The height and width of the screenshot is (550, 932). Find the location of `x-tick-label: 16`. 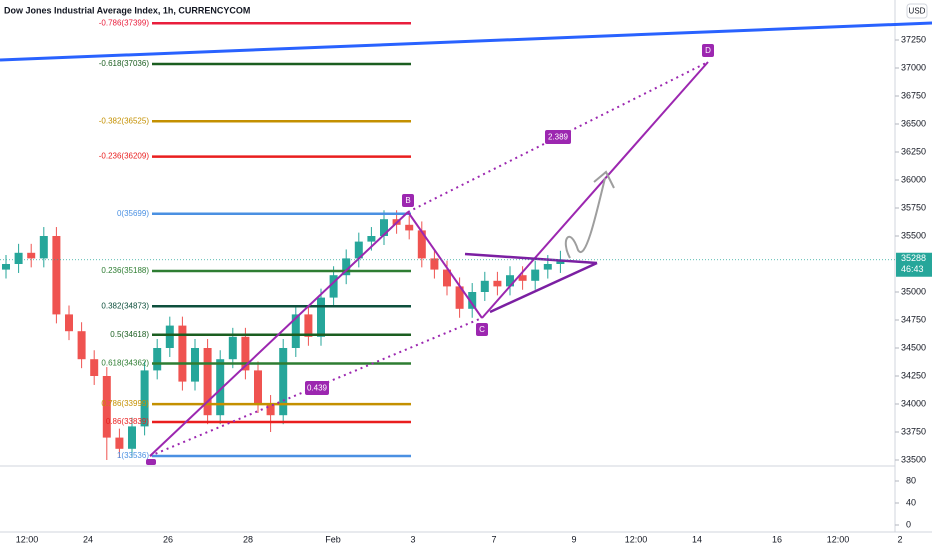

x-tick-label: 16 is located at coordinates (777, 539).